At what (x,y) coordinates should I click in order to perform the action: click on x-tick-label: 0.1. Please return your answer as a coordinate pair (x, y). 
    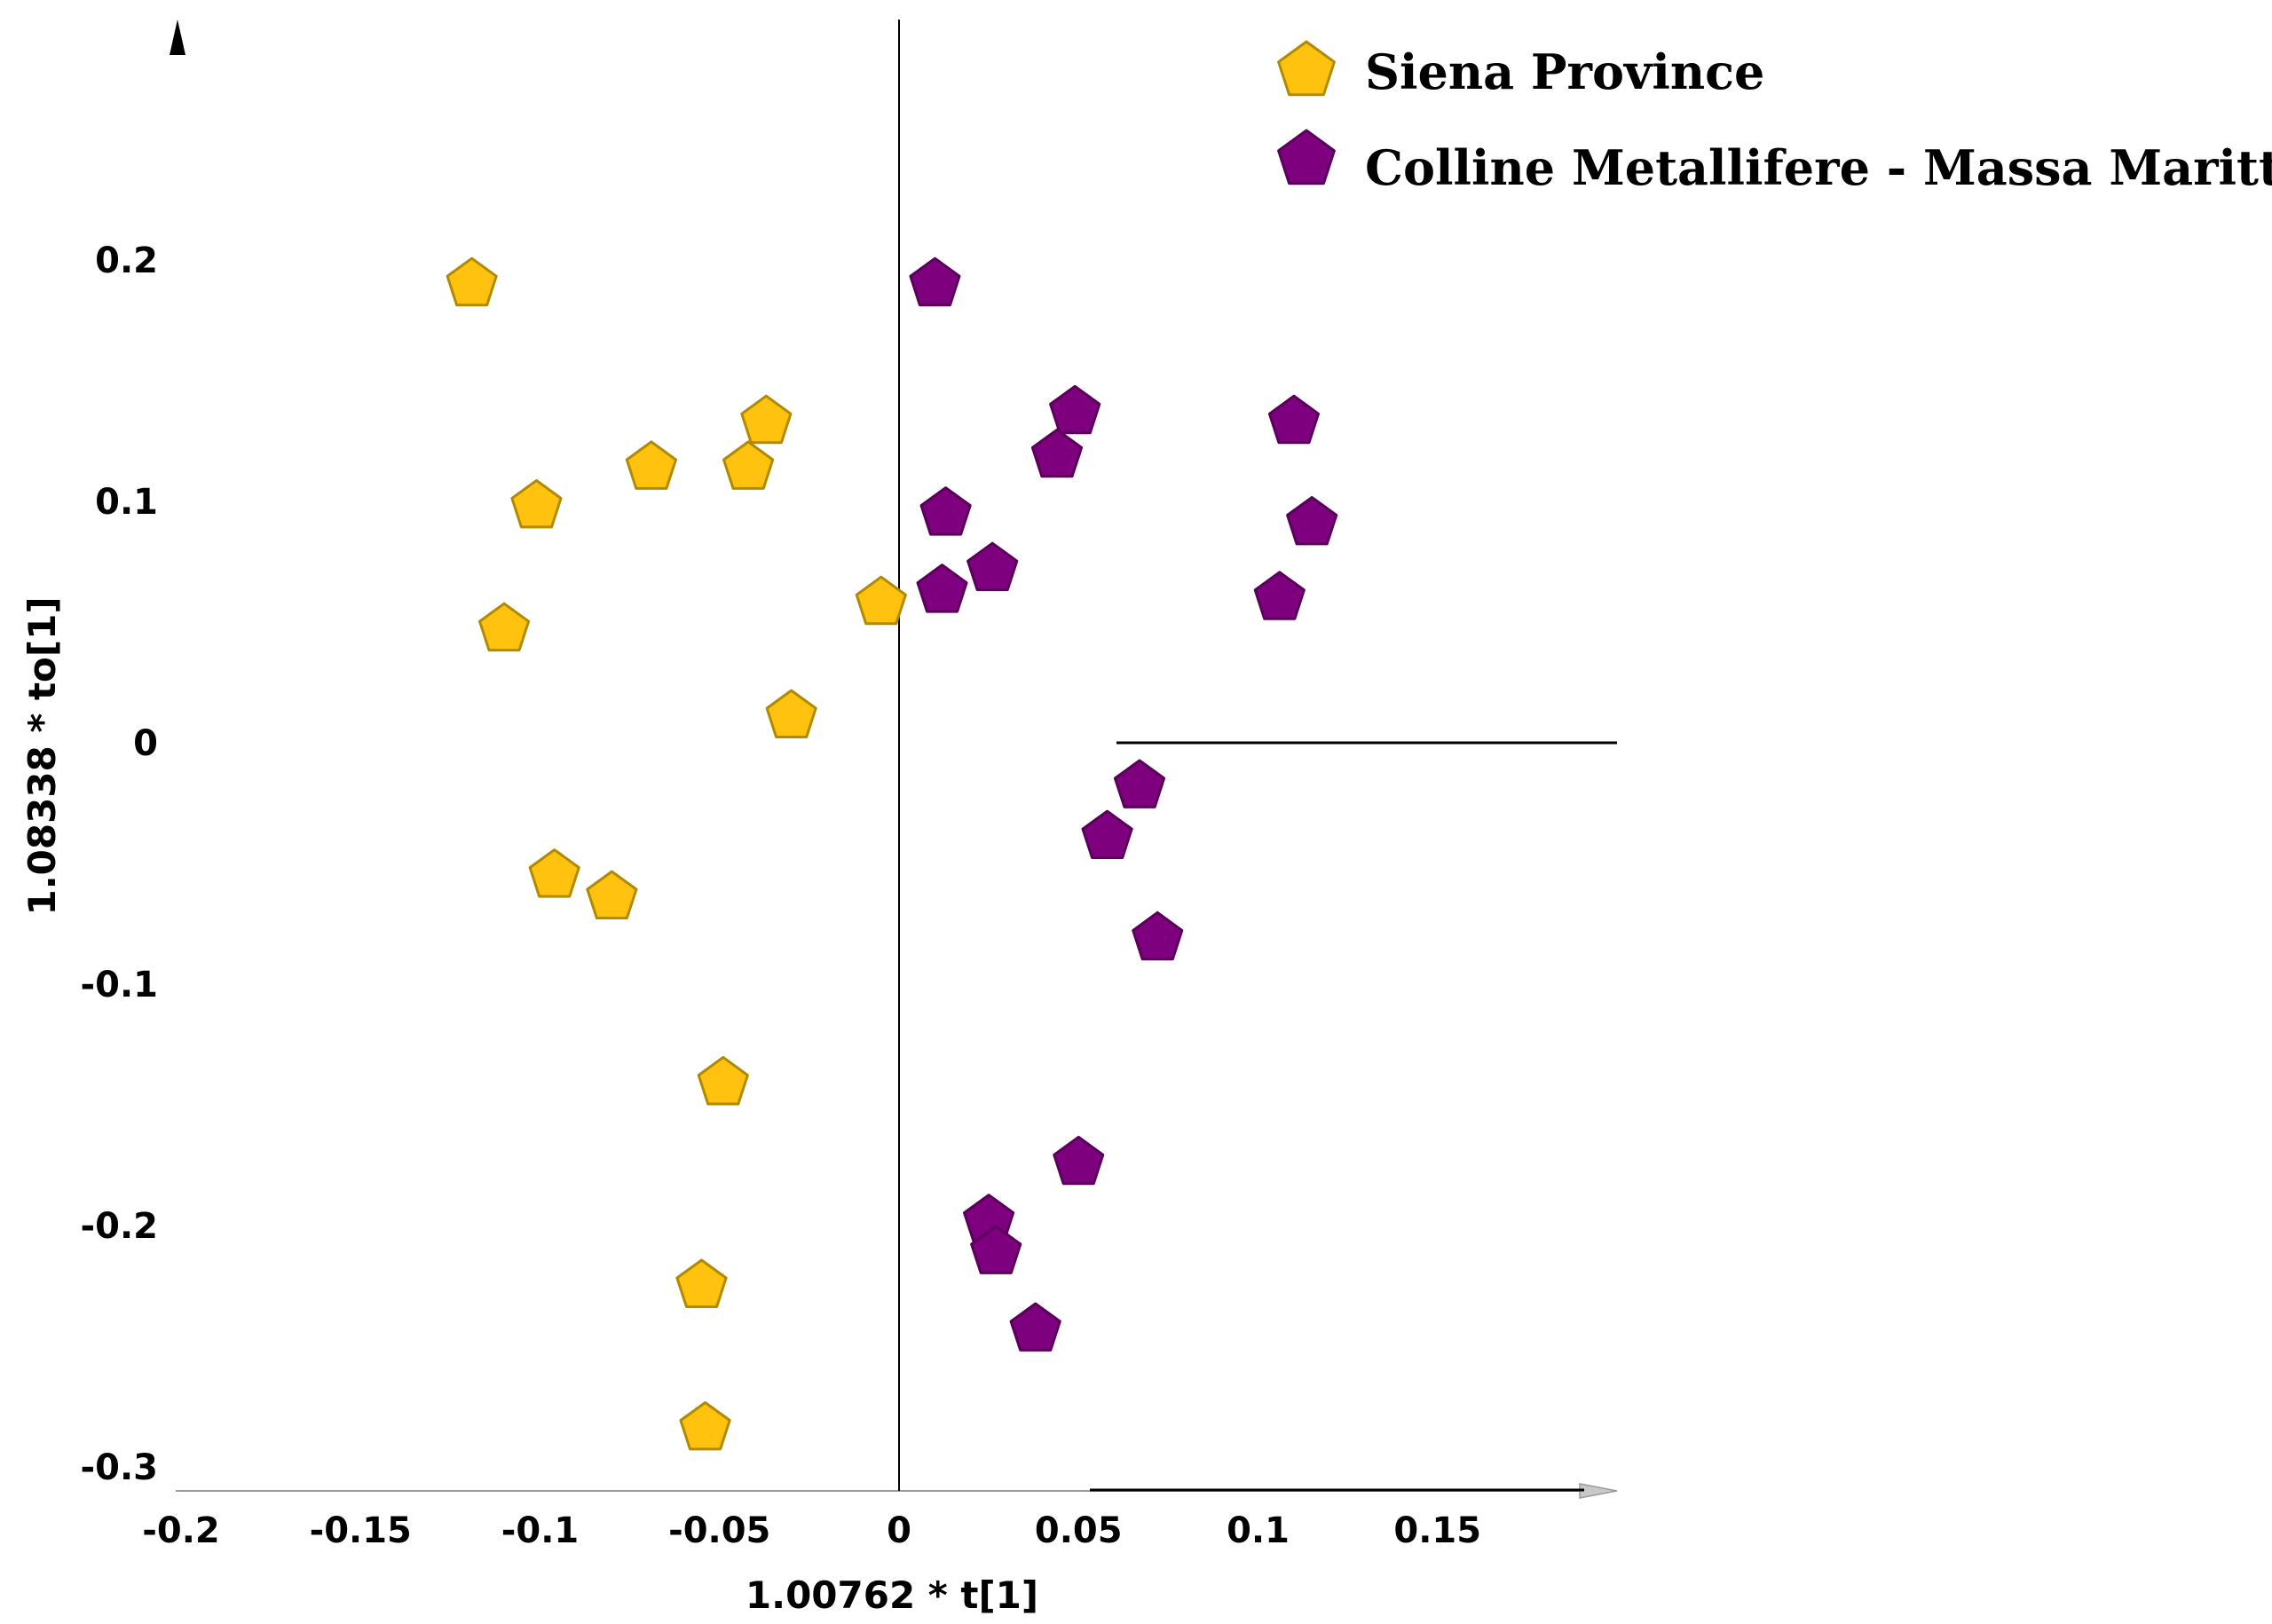
    Looking at the image, I should click on (1258, 1530).